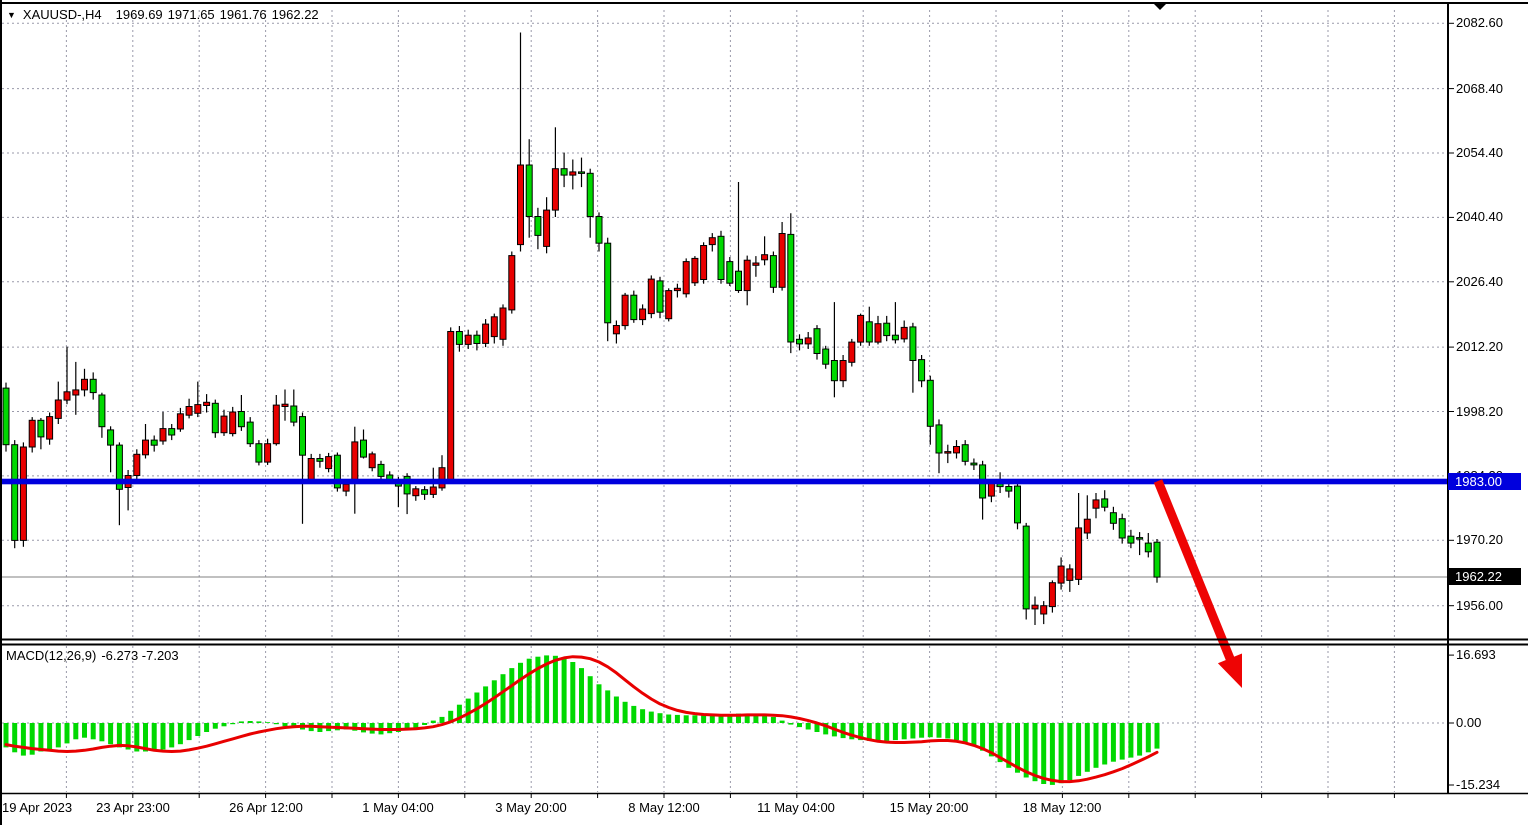  What do you see at coordinates (1479, 411) in the screenshot?
I see `price-axis-label: 1998.20` at bounding box center [1479, 411].